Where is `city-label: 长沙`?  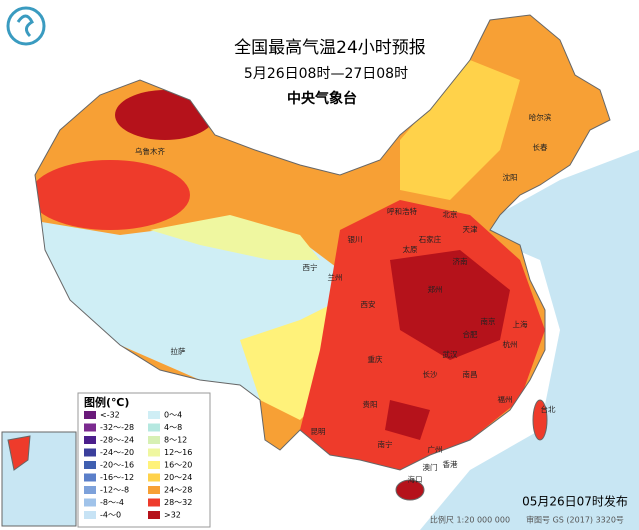 city-label: 长沙 is located at coordinates (430, 374).